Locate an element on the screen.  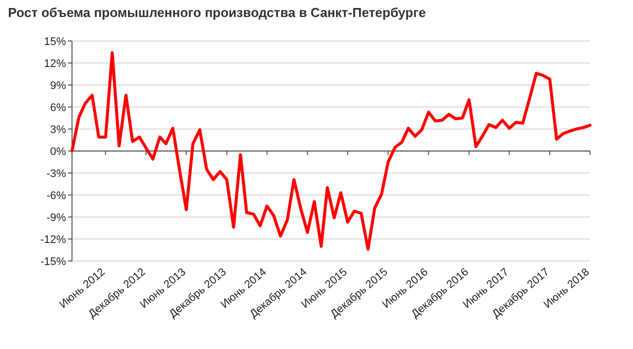
y-tick-label: -3% is located at coordinates (56, 174).